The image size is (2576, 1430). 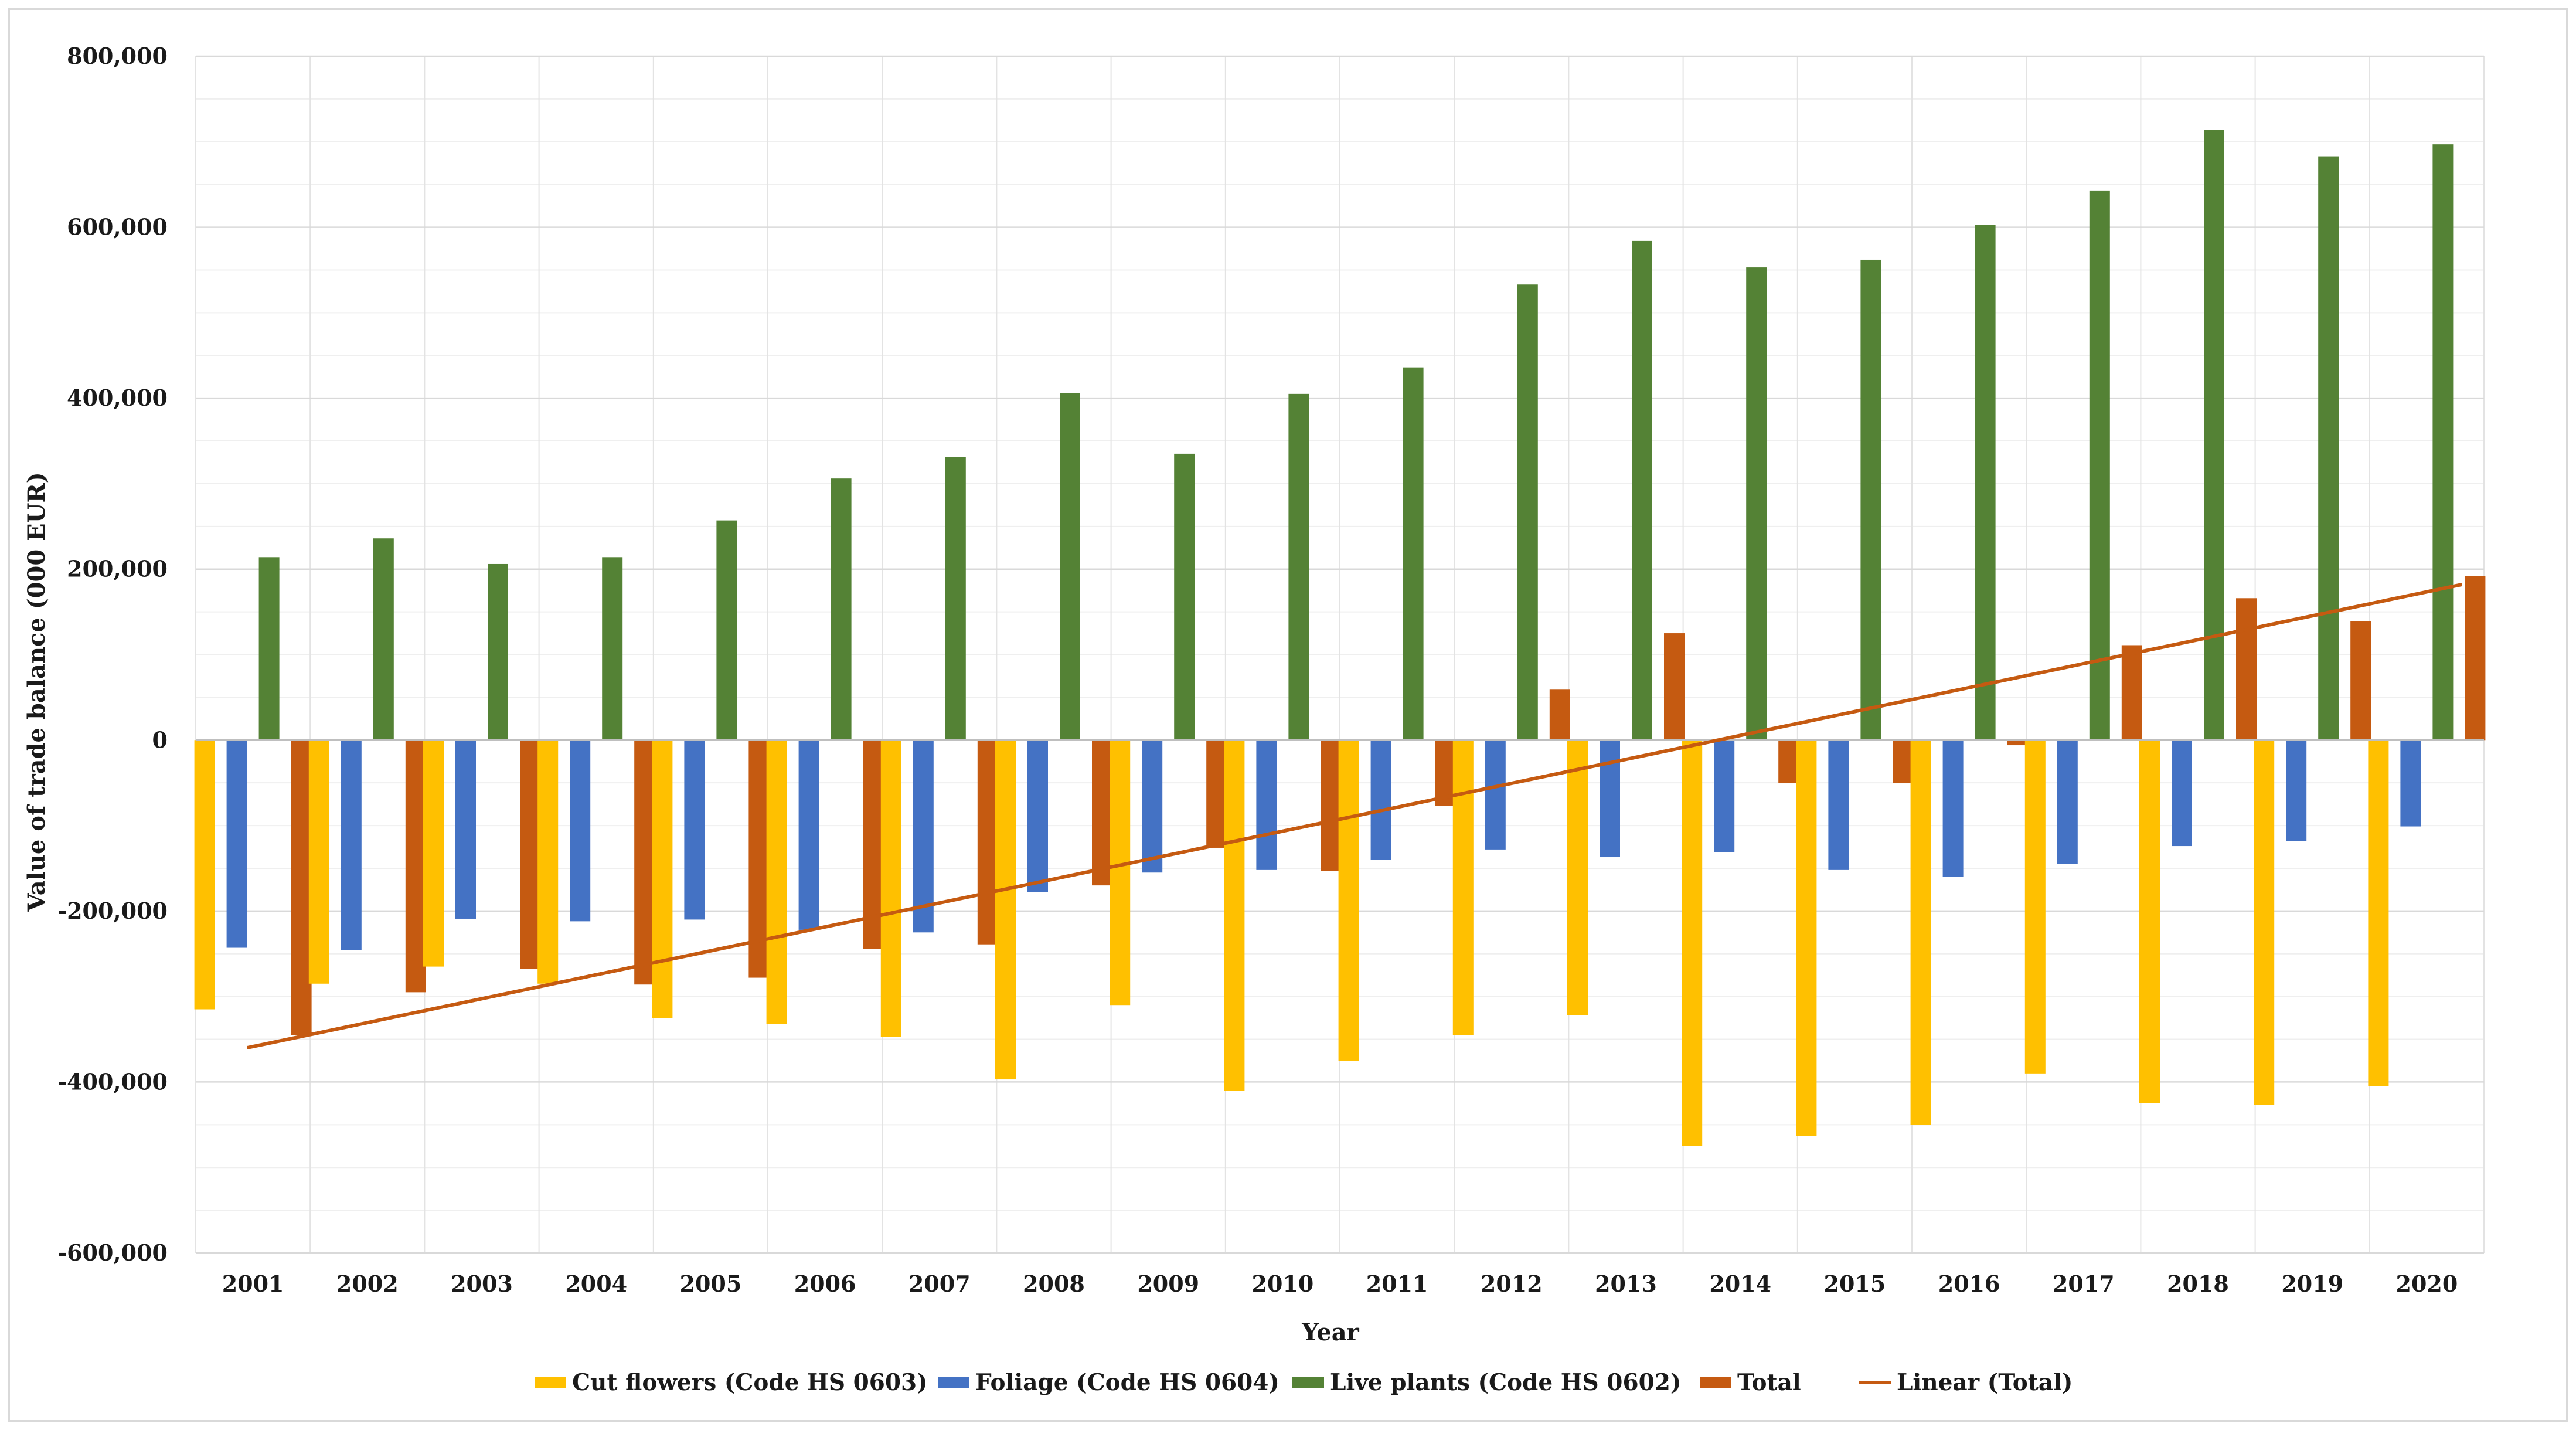 I want to click on x-tick-label: 2004, so click(x=596, y=1284).